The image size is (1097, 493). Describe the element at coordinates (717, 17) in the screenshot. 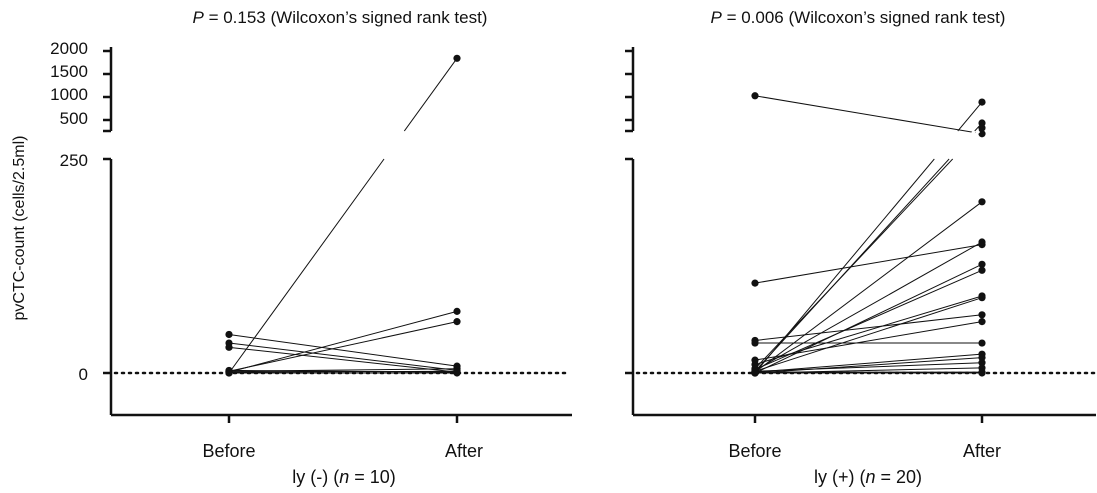

I see `panel-2-title-italic: P` at that location.